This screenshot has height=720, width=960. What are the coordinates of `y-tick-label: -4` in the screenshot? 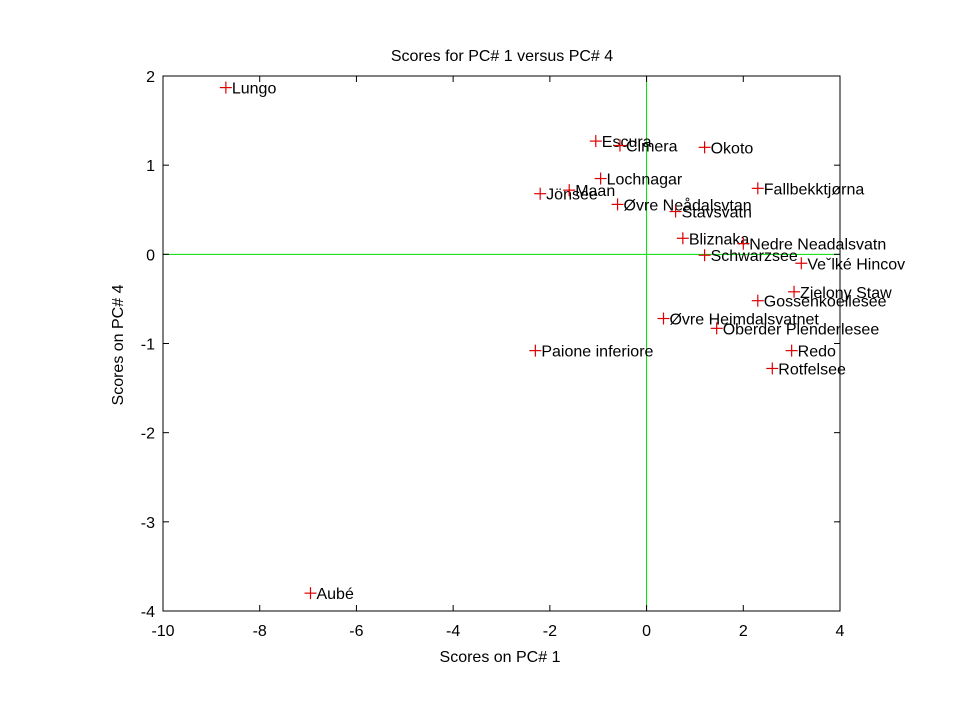 It's located at (148, 612).